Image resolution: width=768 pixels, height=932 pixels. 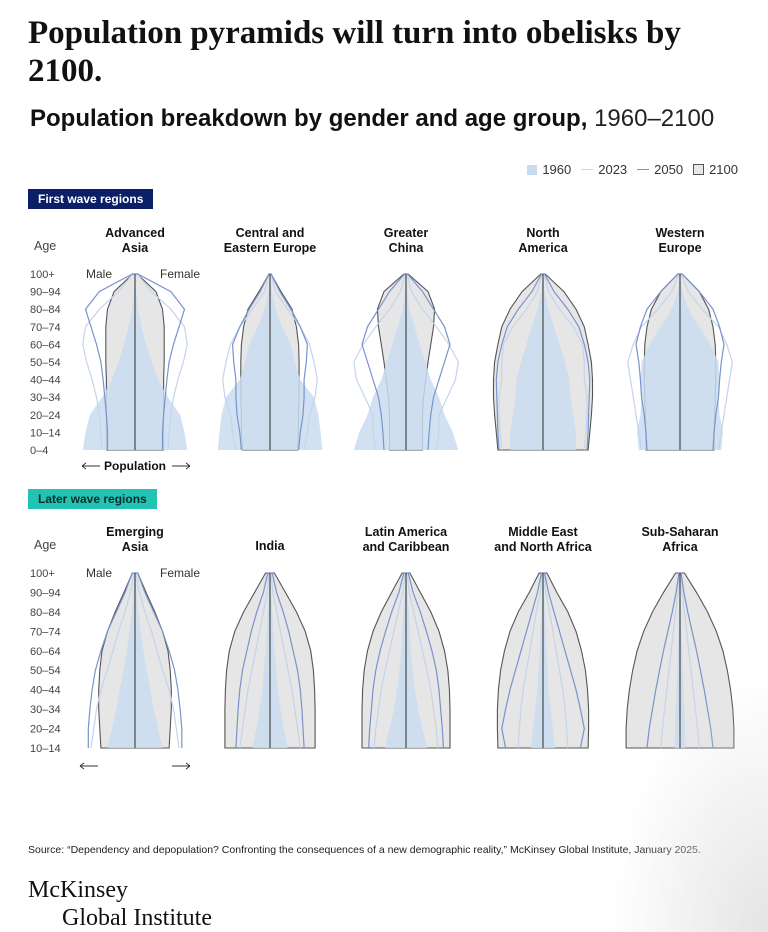 What do you see at coordinates (557, 169) in the screenshot?
I see `legend-label-1960: 1960` at bounding box center [557, 169].